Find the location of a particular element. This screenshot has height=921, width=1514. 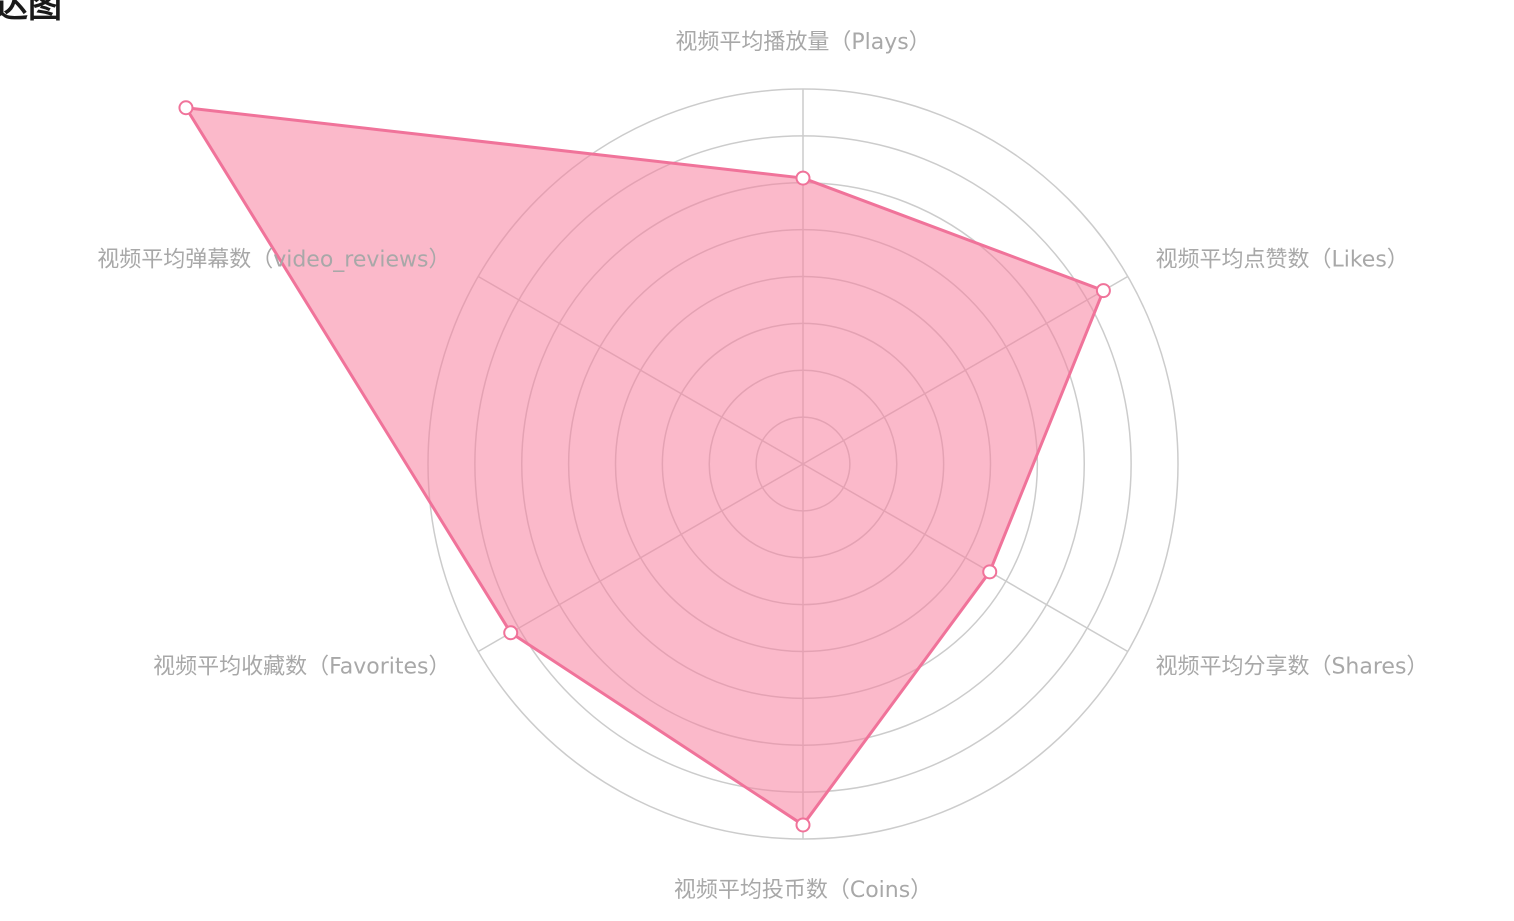

axis-label: 视频平均投币数（Coins） is located at coordinates (803, 890).